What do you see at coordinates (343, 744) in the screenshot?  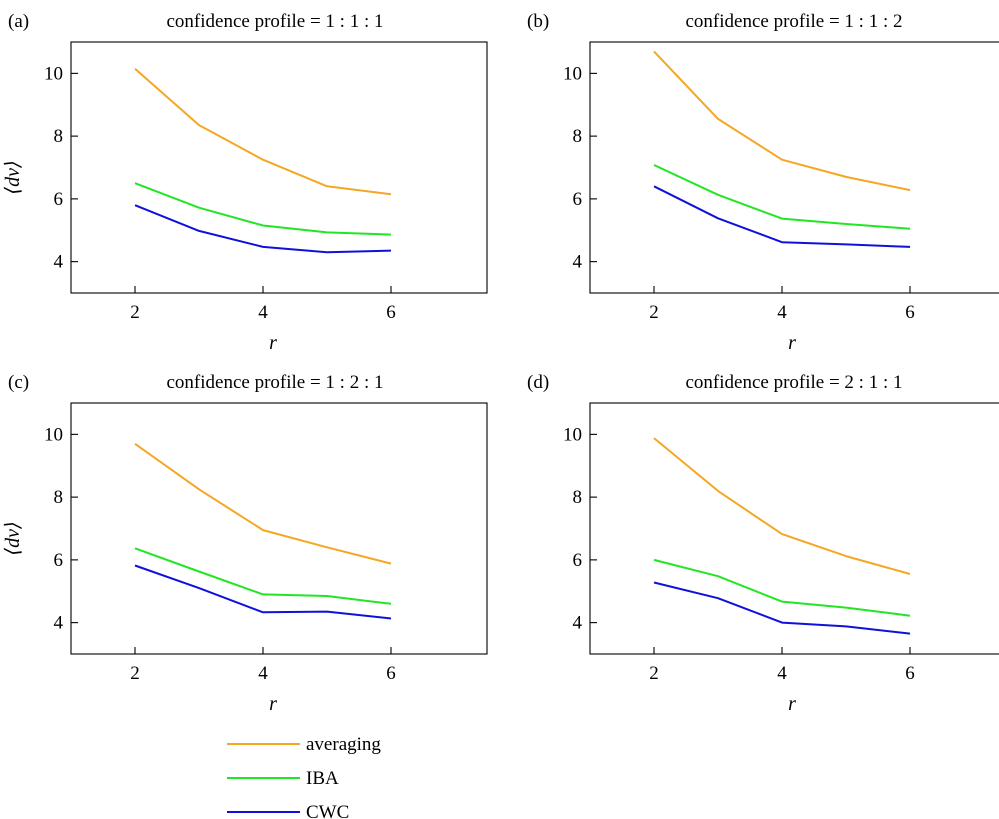 I see `legend-label: averaging` at bounding box center [343, 744].